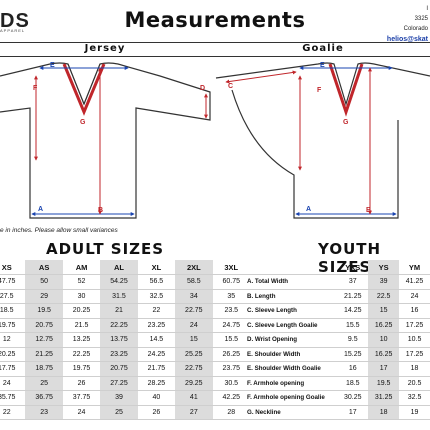 This screenshot has width=430, height=430. Describe the element at coordinates (156, 340) in the screenshot. I see `adult-cell: 14.5` at that location.